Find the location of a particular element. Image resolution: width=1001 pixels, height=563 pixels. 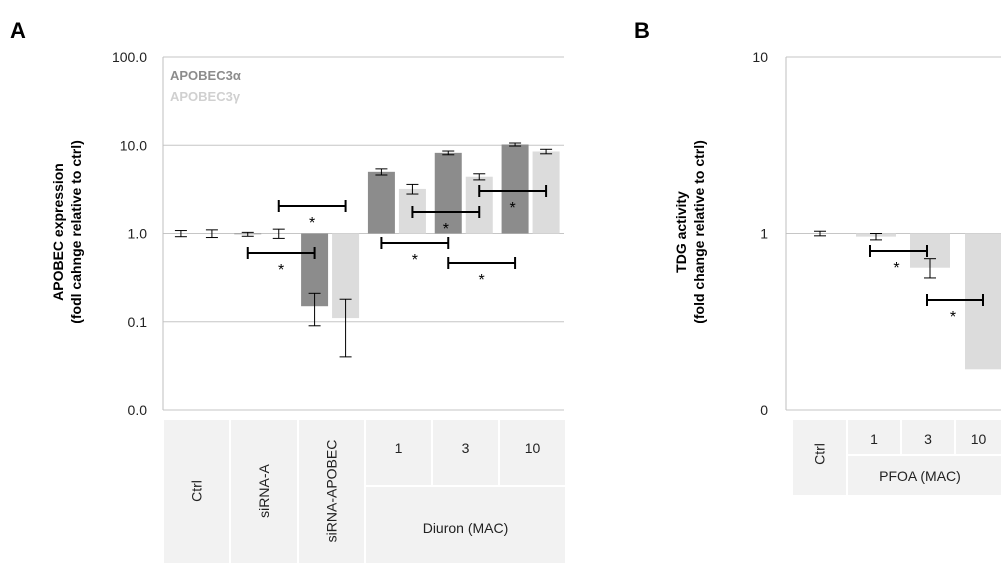

panel-b-category-table: Ctrl 1 3 10 PFOA (MAC) is located at coordinates (897, 457).